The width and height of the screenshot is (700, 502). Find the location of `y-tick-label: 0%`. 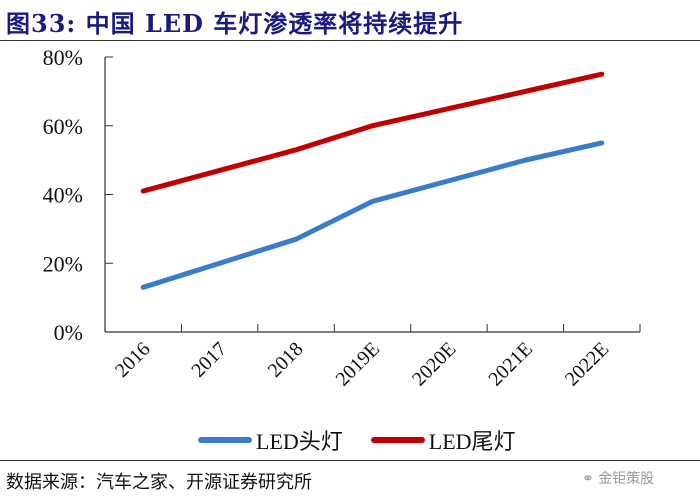

y-tick-label: 0% is located at coordinates (68, 332).